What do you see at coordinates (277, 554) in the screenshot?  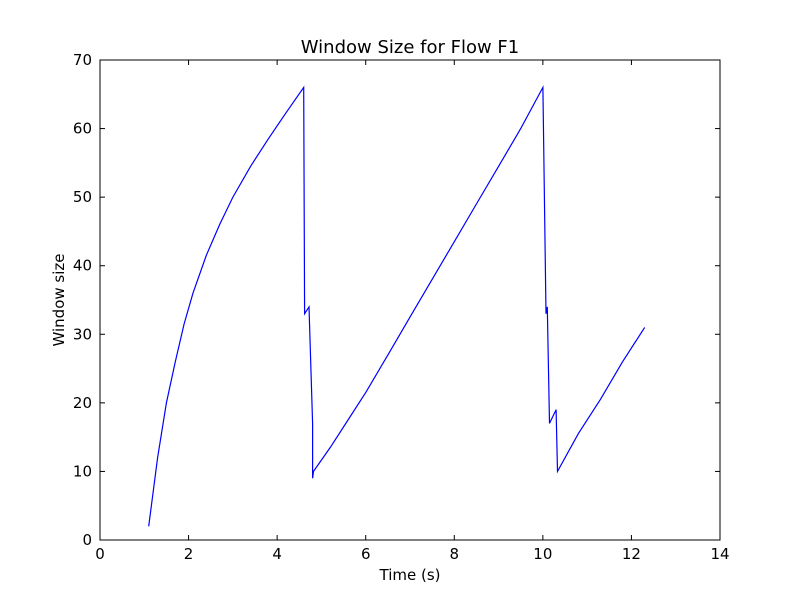 I see `x-tick-label: 4` at bounding box center [277, 554].